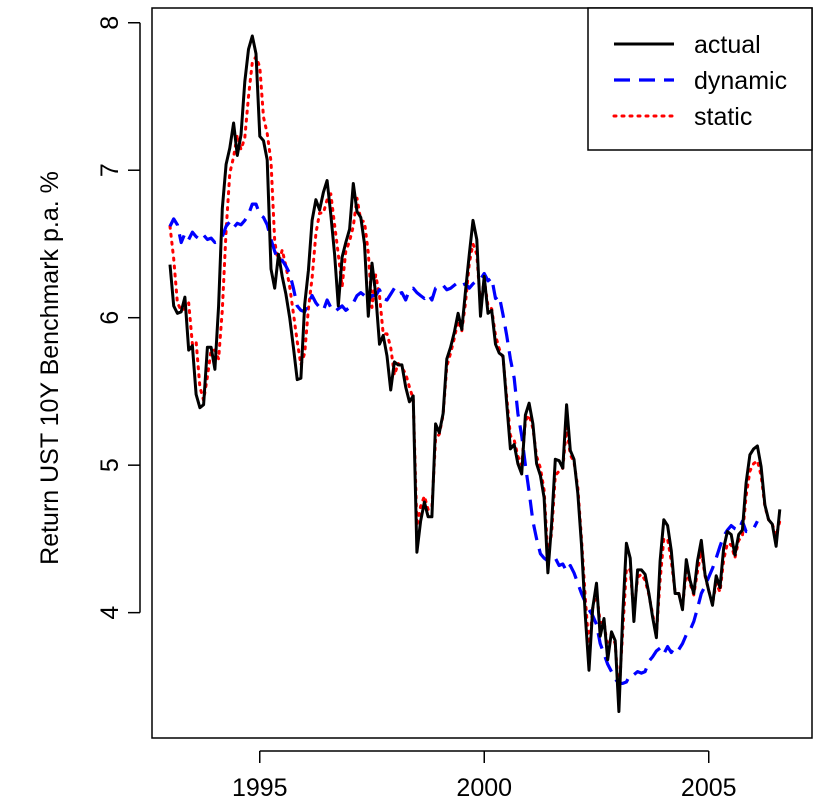 The image size is (821, 809). Describe the element at coordinates (727, 45) in the screenshot. I see `legend-label-actual: actual` at that location.